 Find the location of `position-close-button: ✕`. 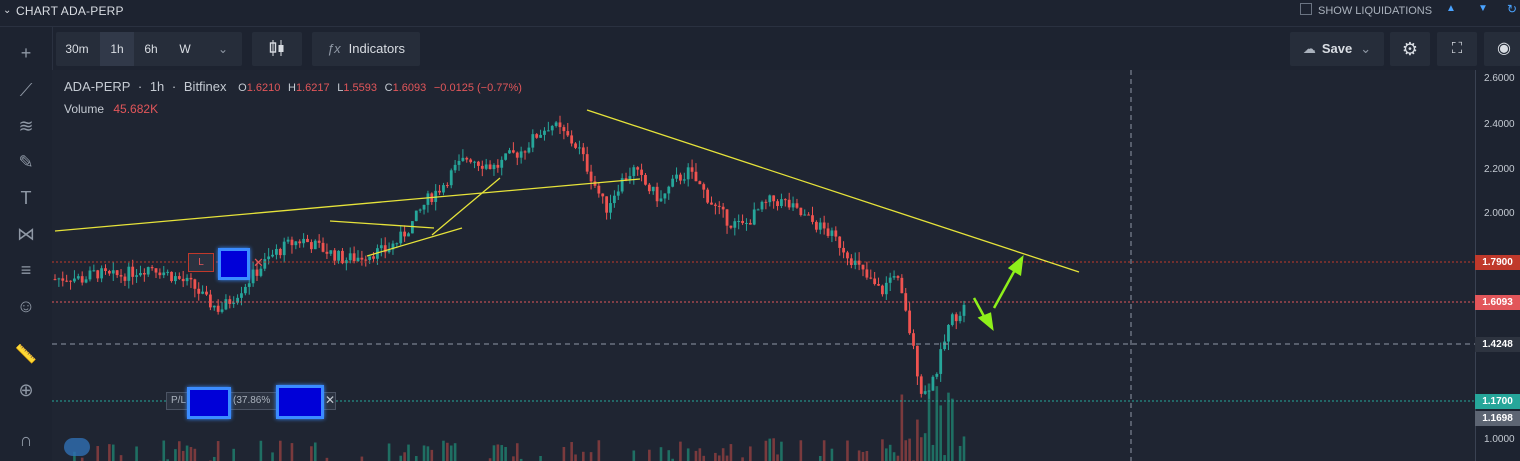

position-close-button: ✕ is located at coordinates (330, 400).